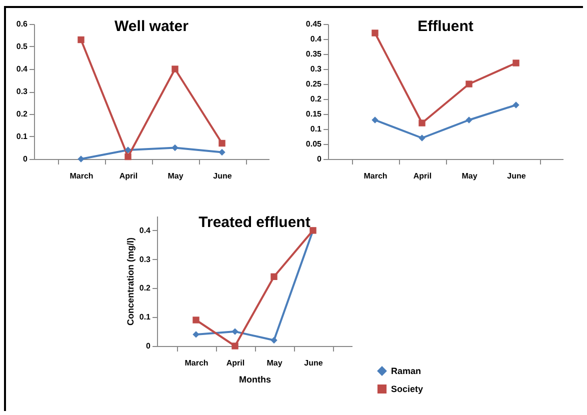 Image resolution: width=587 pixels, height=415 pixels. Describe the element at coordinates (406, 371) in the screenshot. I see `legend-label: Raman` at that location.